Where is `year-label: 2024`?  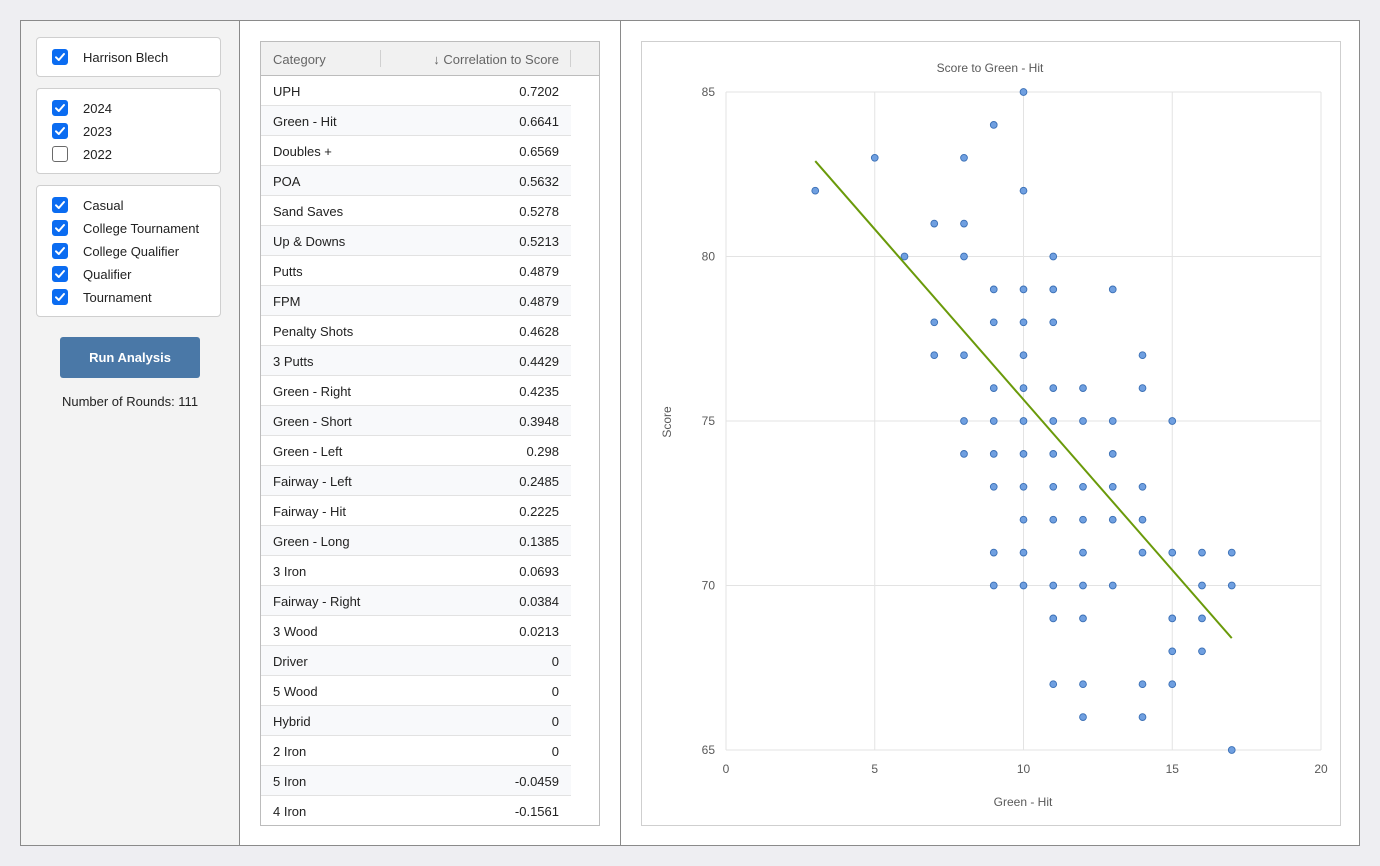 year-label: 2024 is located at coordinates (97, 108).